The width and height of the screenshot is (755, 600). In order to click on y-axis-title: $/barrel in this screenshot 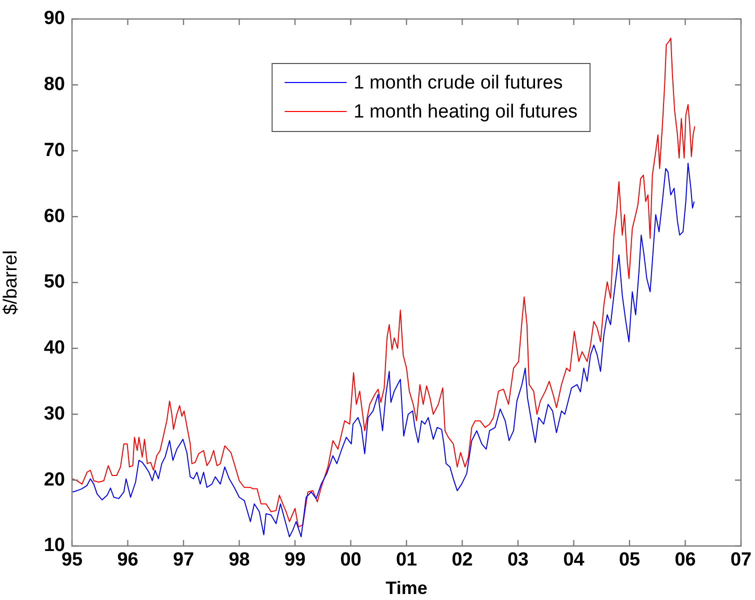, I will do `click(11, 282)`.